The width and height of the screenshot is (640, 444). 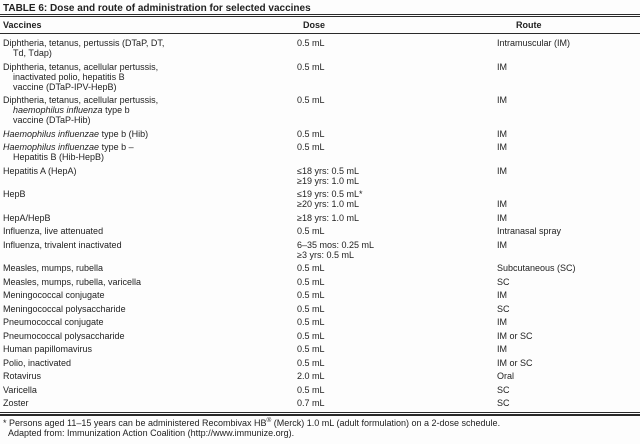 What do you see at coordinates (325, 254) in the screenshot?
I see `dose-line: ≥3 yrs: 0.5 mL` at bounding box center [325, 254].